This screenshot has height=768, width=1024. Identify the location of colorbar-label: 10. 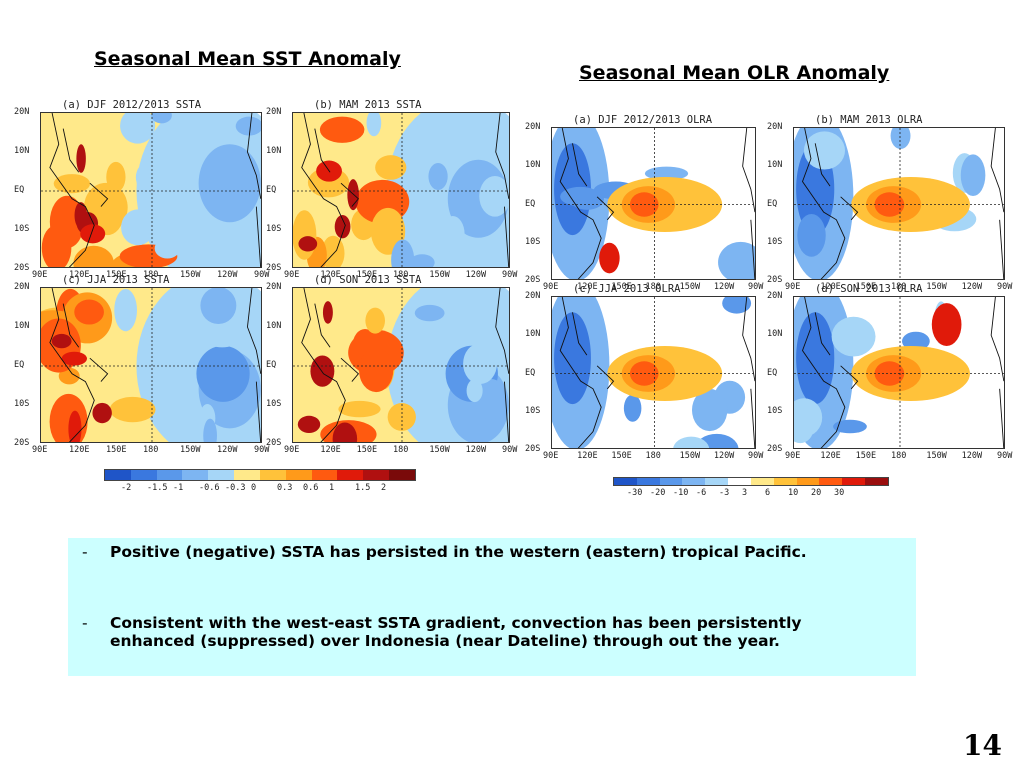
(793, 493).